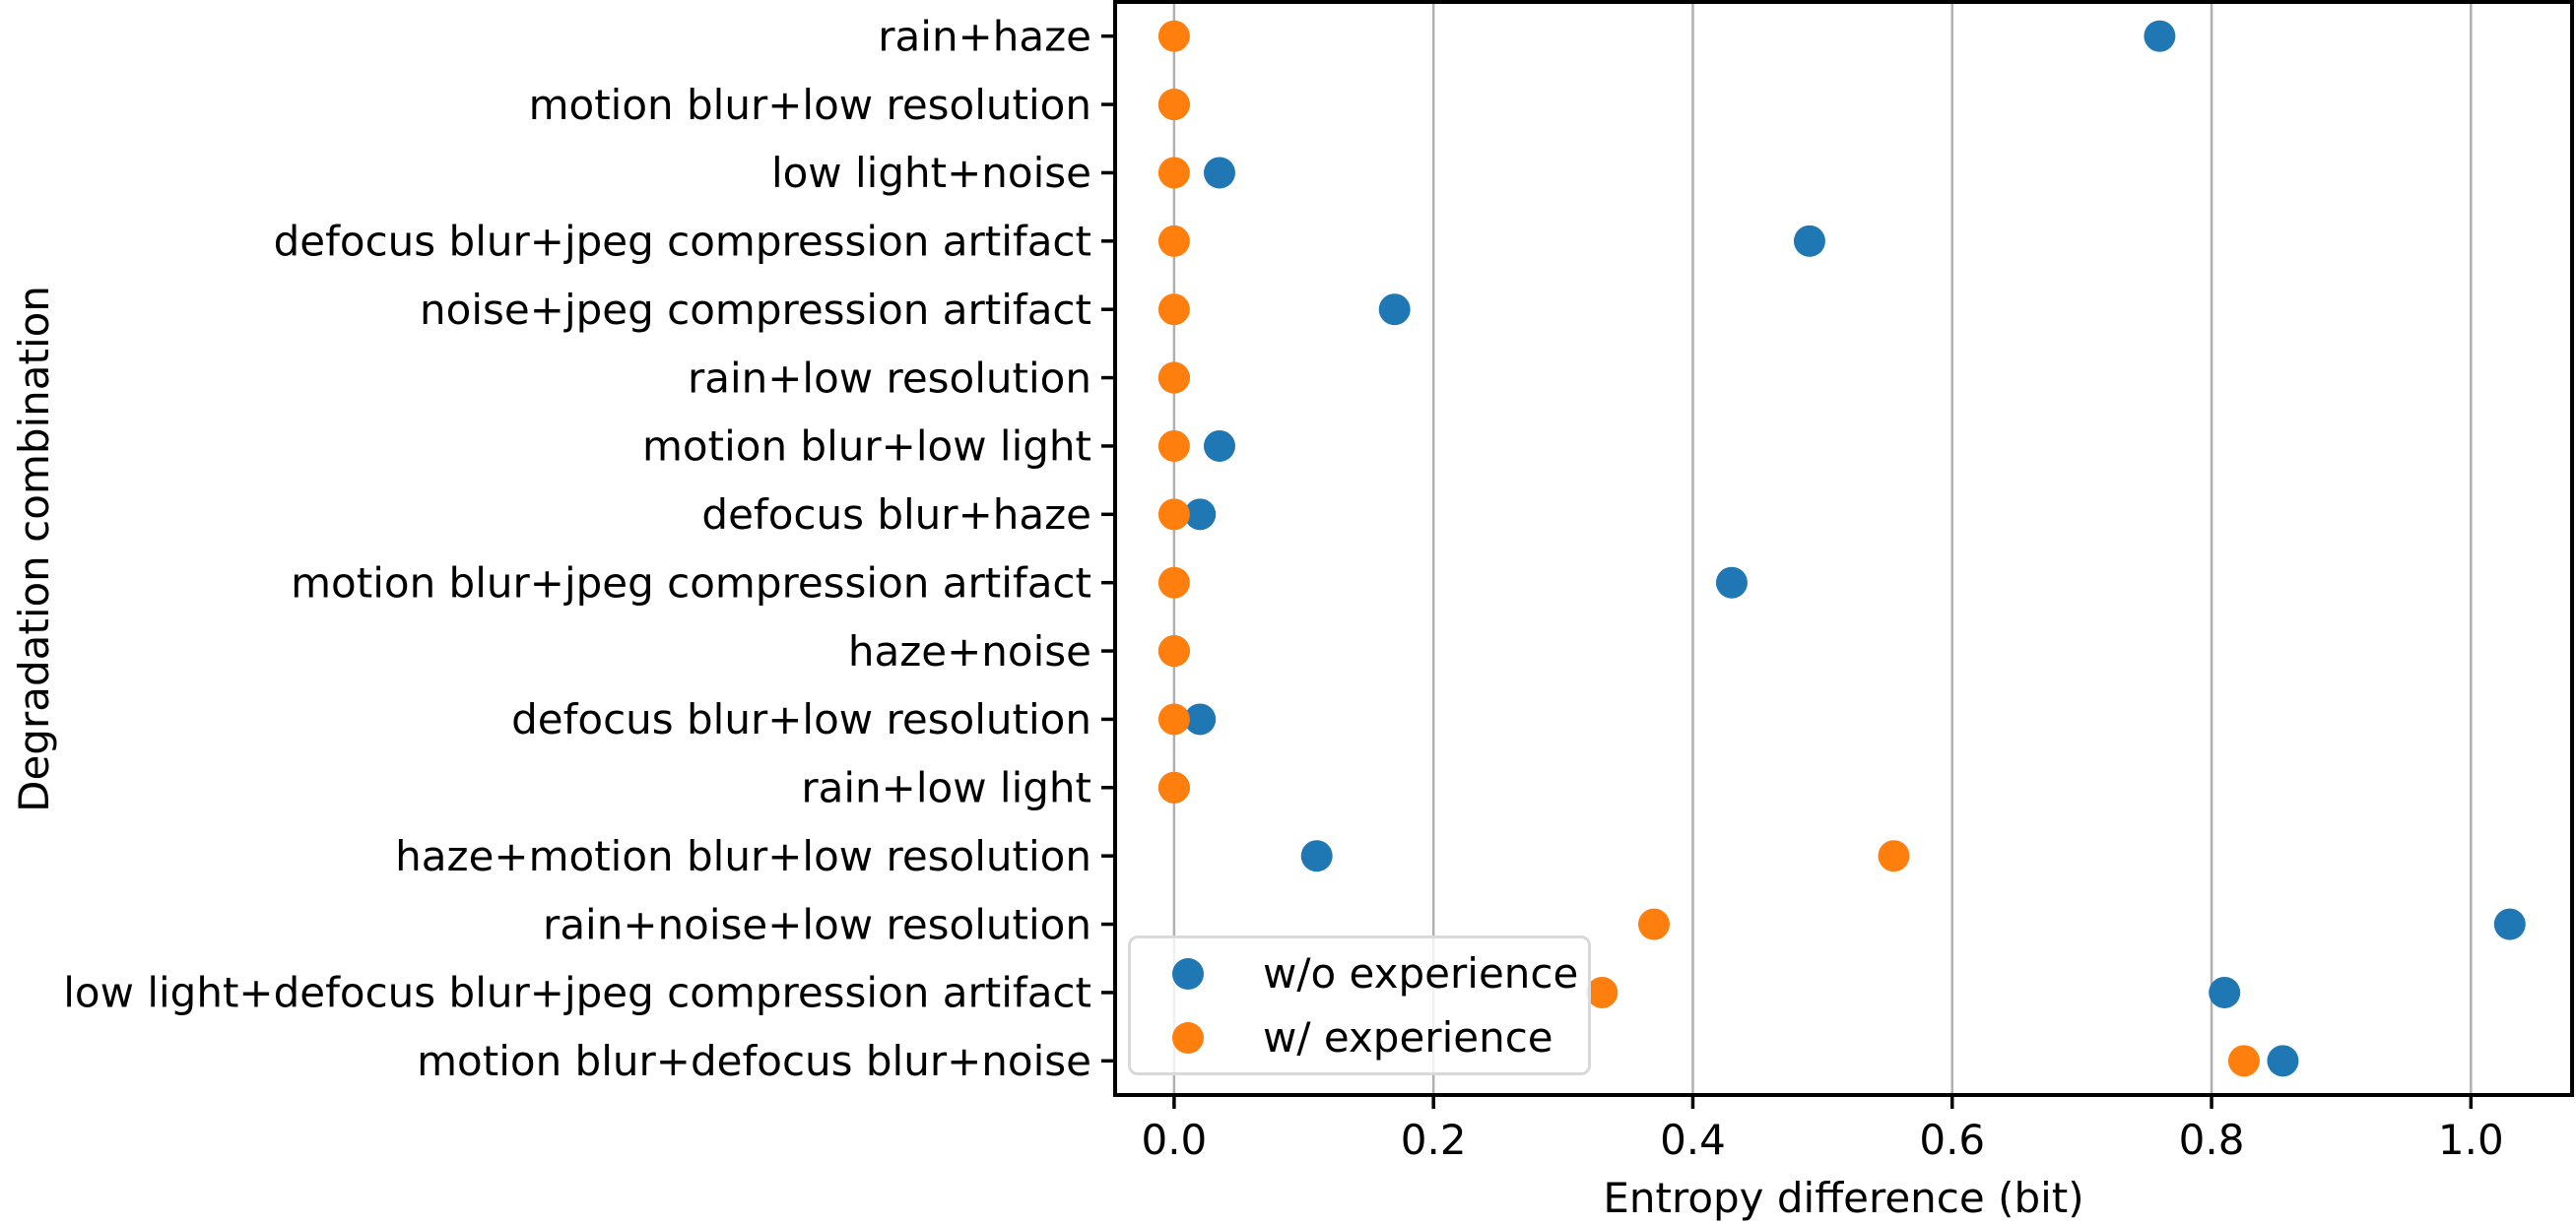 This screenshot has height=1225, width=2576. What do you see at coordinates (1188, 973) in the screenshot?
I see `wo-experience-marker-icon` at bounding box center [1188, 973].